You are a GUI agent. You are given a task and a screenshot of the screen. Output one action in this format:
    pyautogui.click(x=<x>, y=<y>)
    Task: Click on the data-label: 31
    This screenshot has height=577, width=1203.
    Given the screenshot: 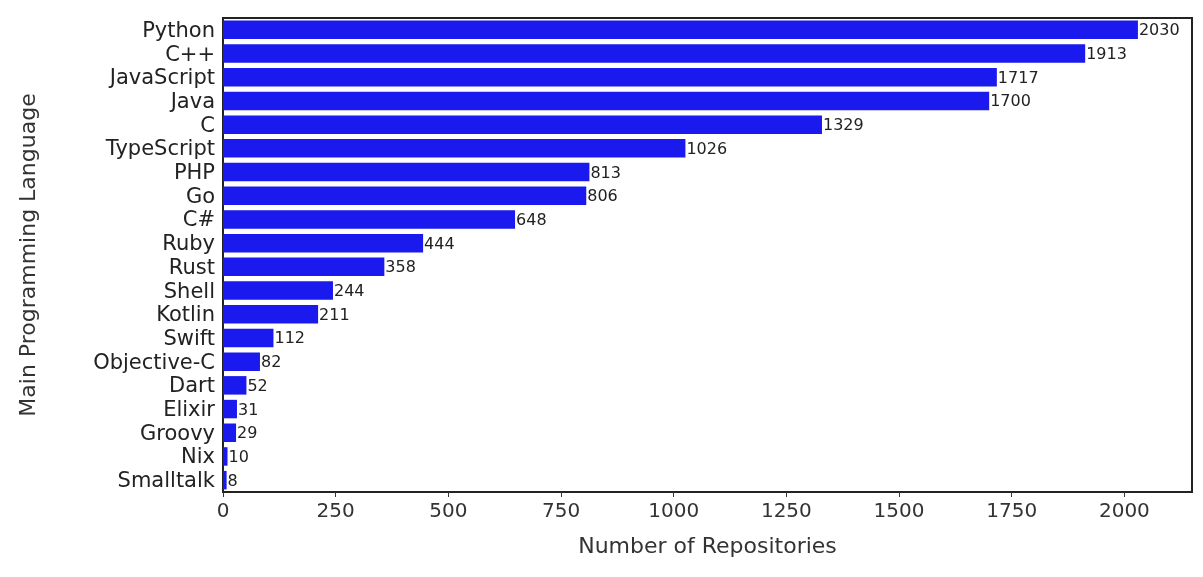 What is the action you would take?
    pyautogui.click(x=248, y=409)
    